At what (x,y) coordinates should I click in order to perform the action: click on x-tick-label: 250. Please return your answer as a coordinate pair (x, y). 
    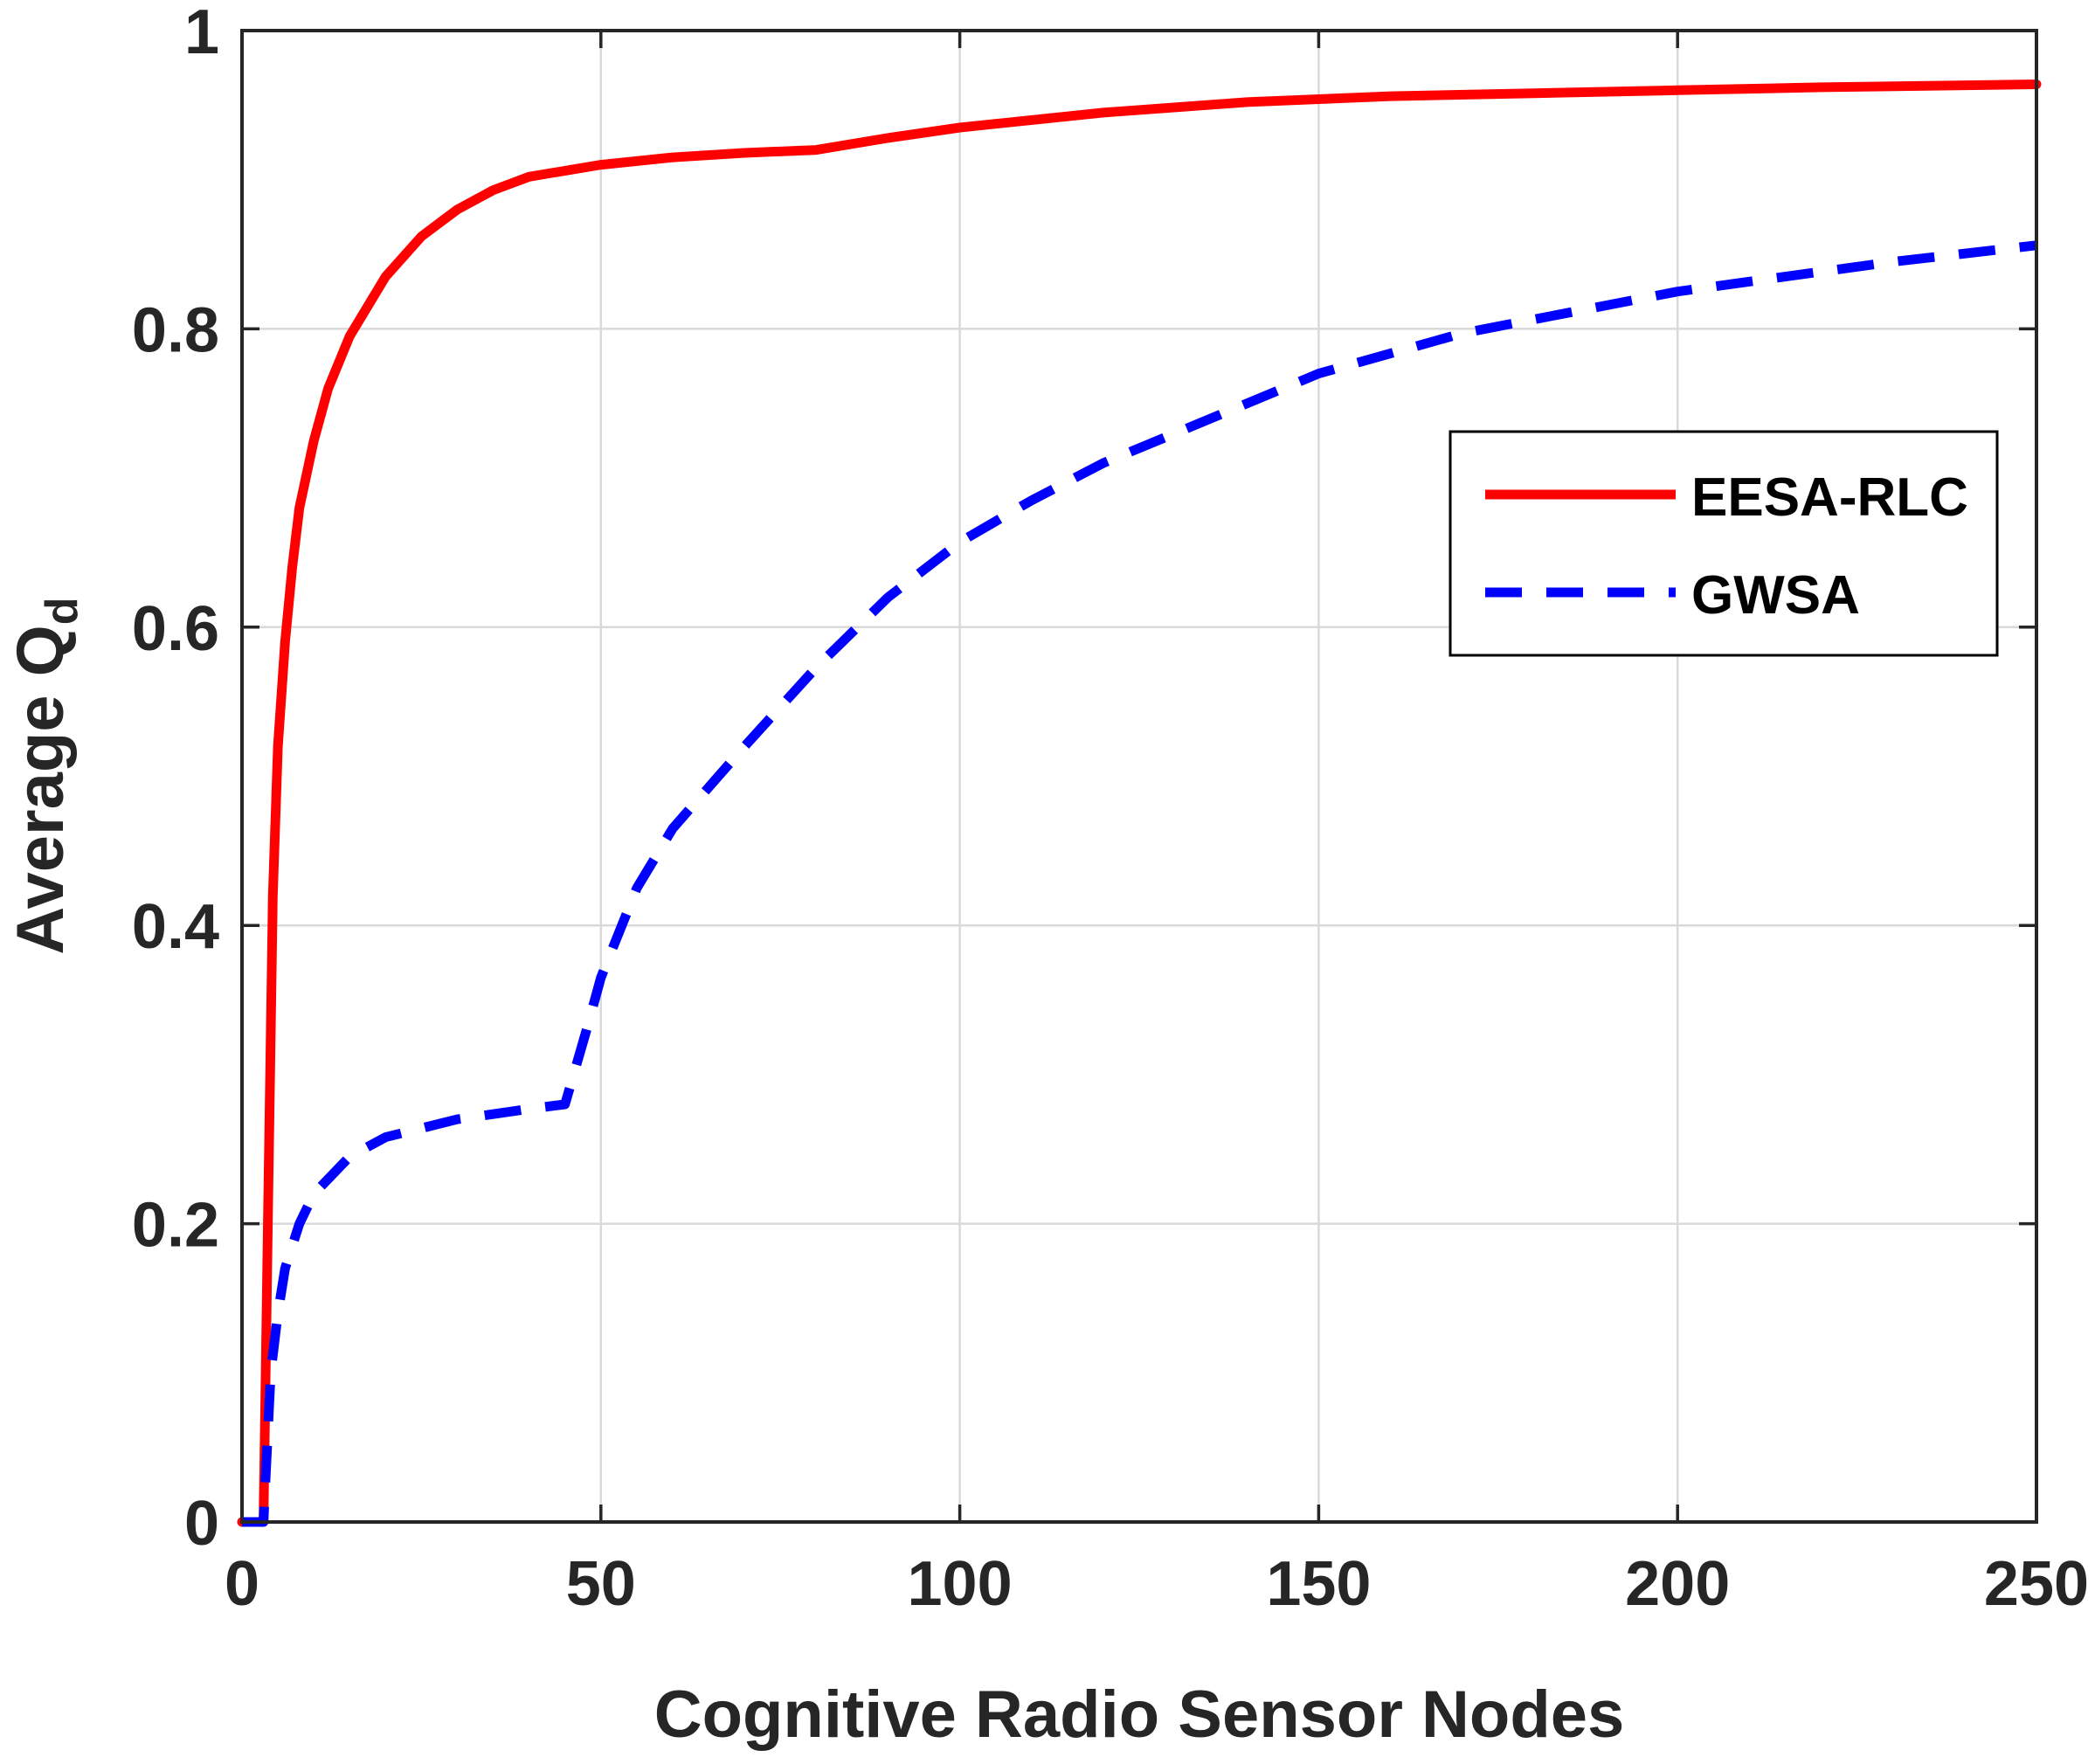
    Looking at the image, I should click on (2037, 1584).